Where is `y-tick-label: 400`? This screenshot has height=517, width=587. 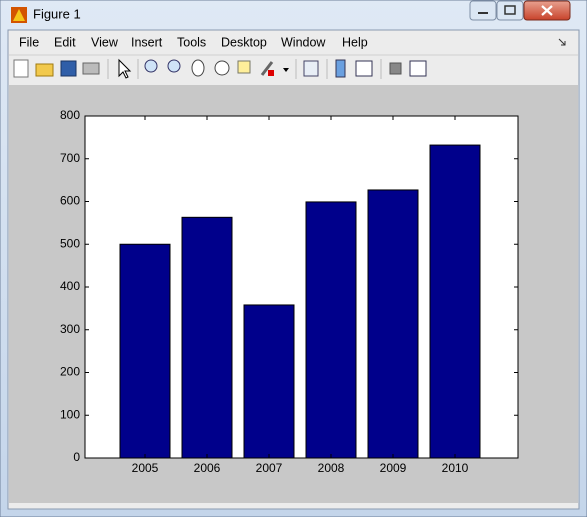
y-tick-label: 400 is located at coordinates (70, 286).